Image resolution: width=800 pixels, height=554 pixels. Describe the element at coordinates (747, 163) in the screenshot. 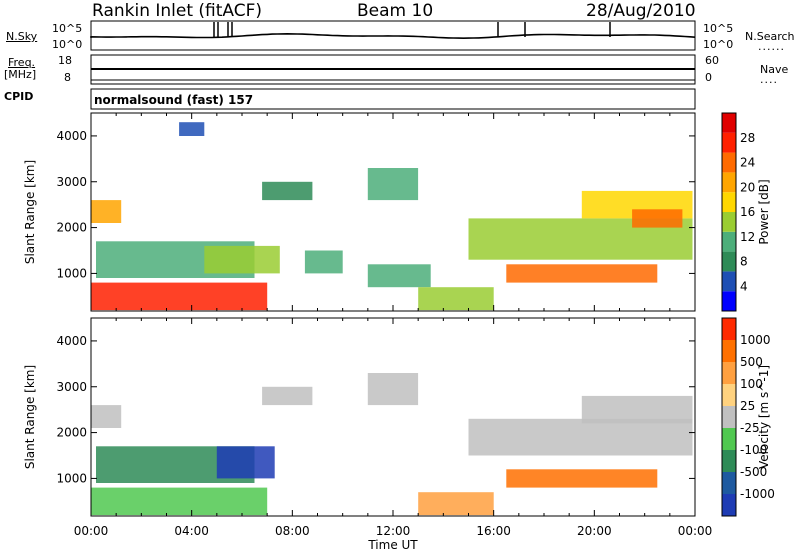

I see `colorbar-tick-label: 24` at that location.